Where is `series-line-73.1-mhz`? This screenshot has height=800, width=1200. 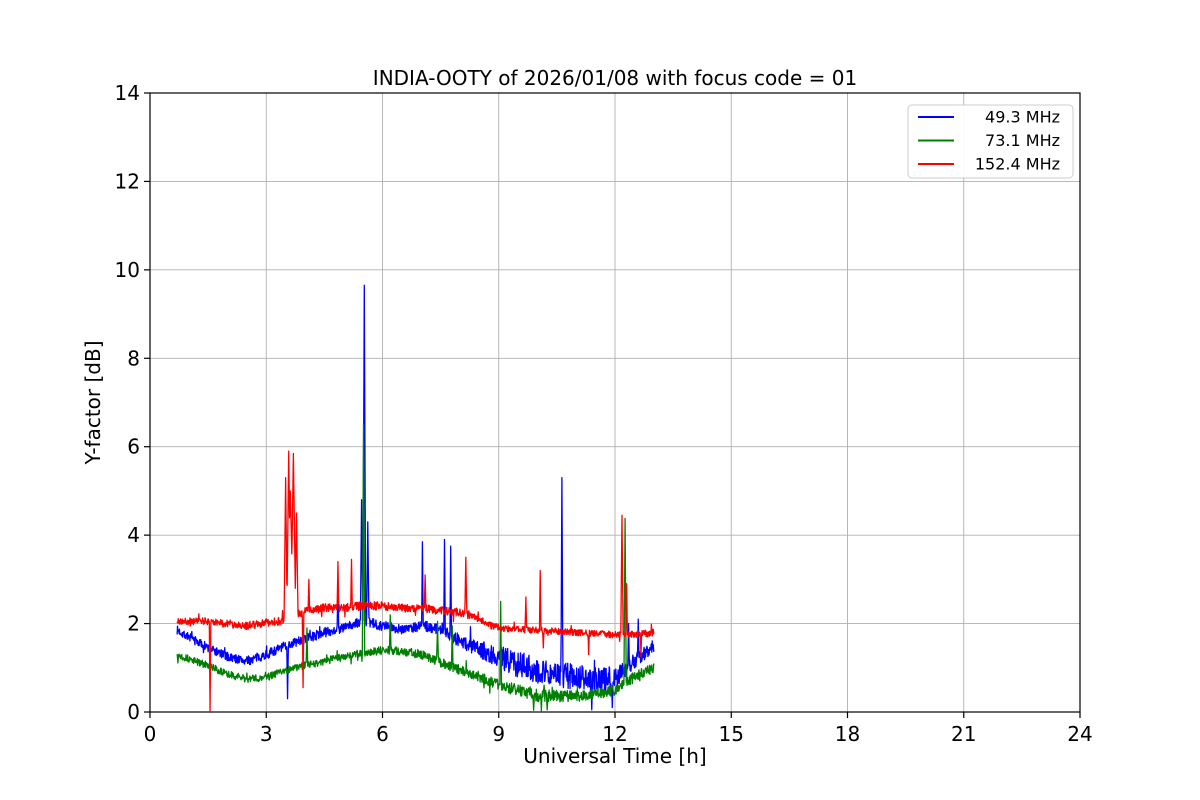 series-line-73.1-mhz is located at coordinates (415, 567).